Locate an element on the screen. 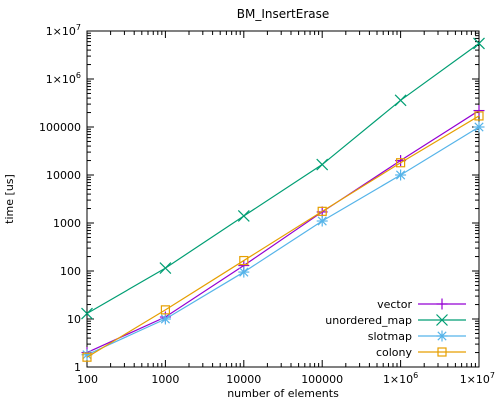 The width and height of the screenshot is (500, 400). y-tick-label: 100000 is located at coordinates (60, 127).